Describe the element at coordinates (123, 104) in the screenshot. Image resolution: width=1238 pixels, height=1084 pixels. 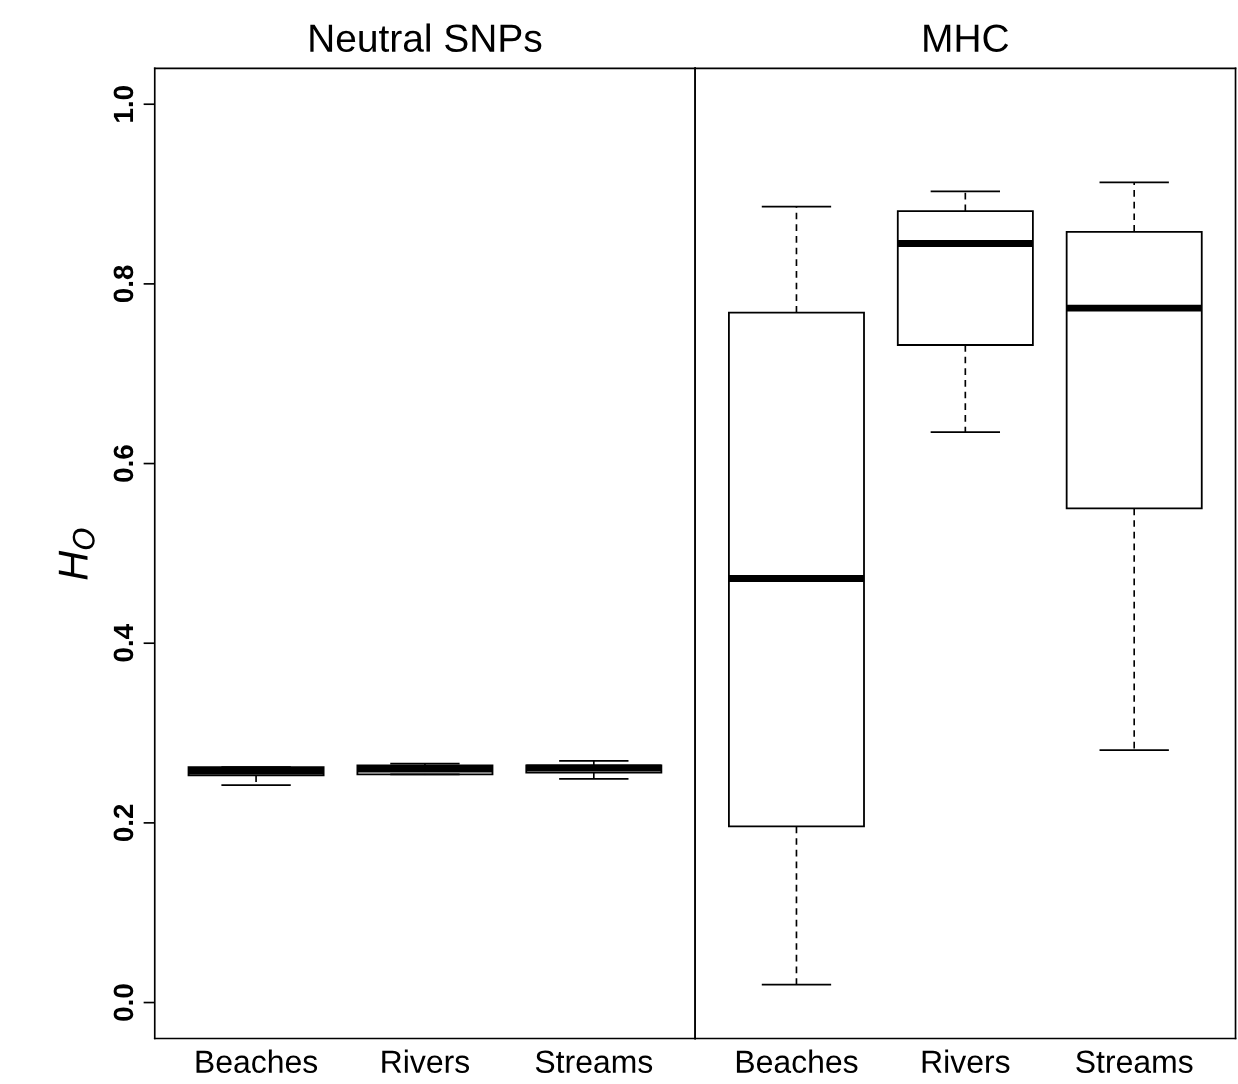
I see `y-tick-label: 1.0` at that location.